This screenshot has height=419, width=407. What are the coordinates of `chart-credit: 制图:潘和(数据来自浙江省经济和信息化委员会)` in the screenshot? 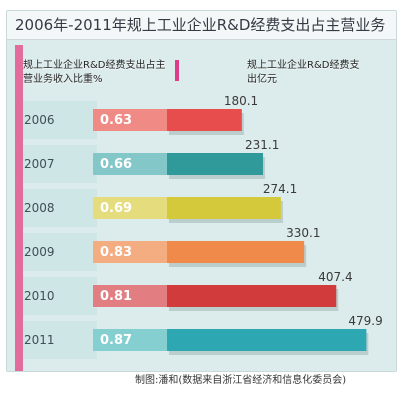 It's located at (241, 380).